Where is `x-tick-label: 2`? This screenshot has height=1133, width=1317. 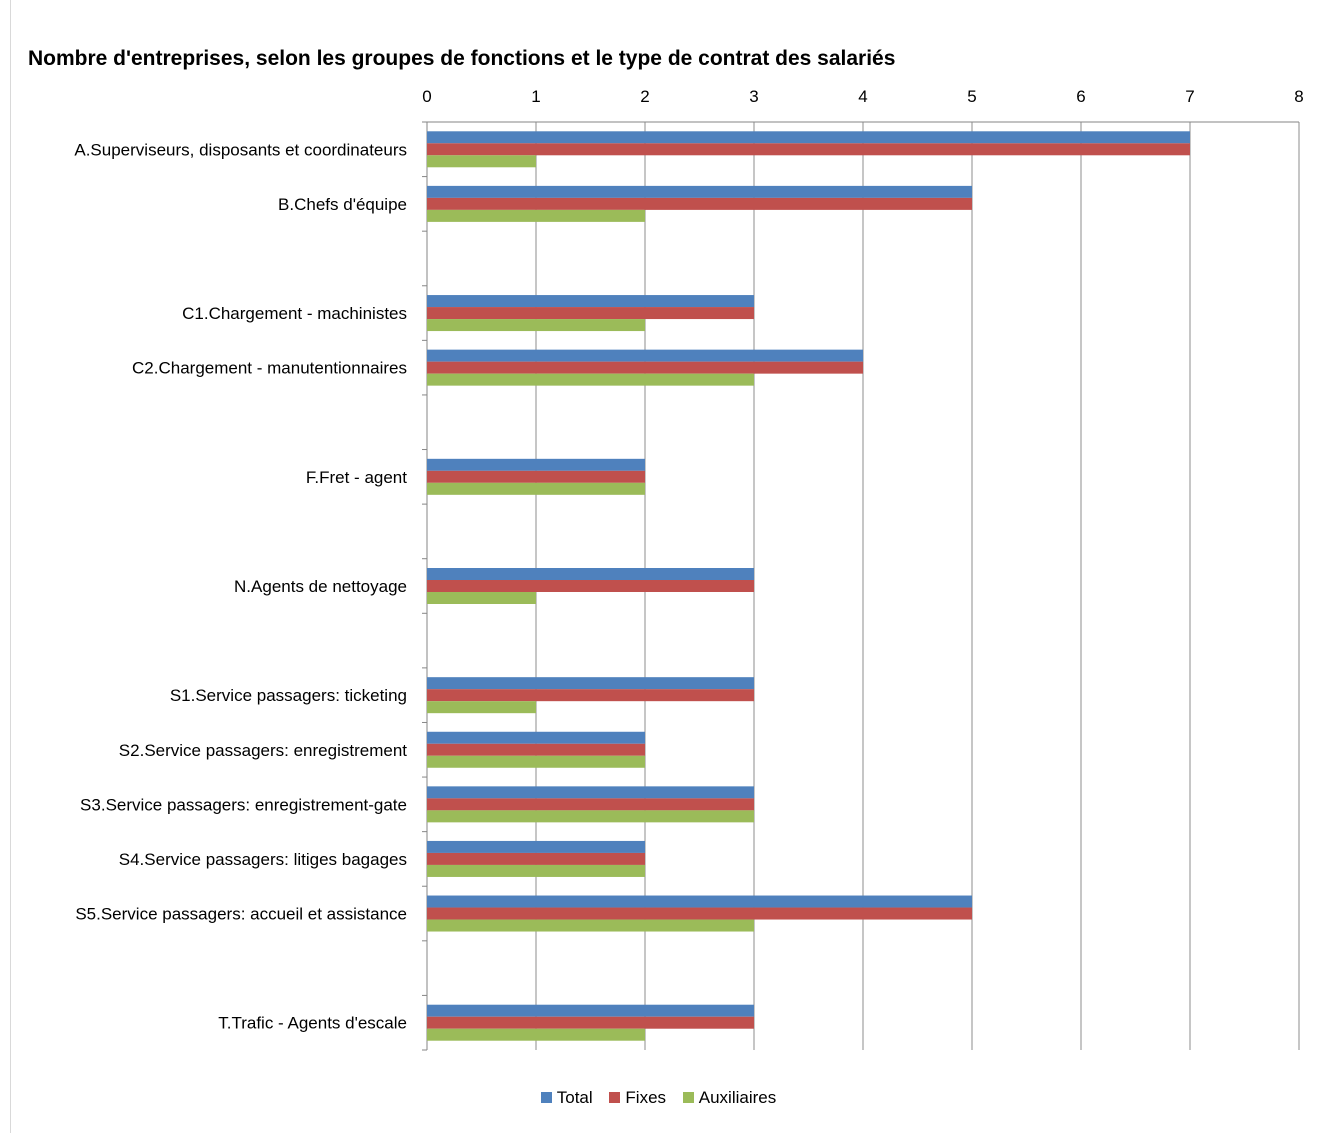
x-tick-label: 2 is located at coordinates (644, 96).